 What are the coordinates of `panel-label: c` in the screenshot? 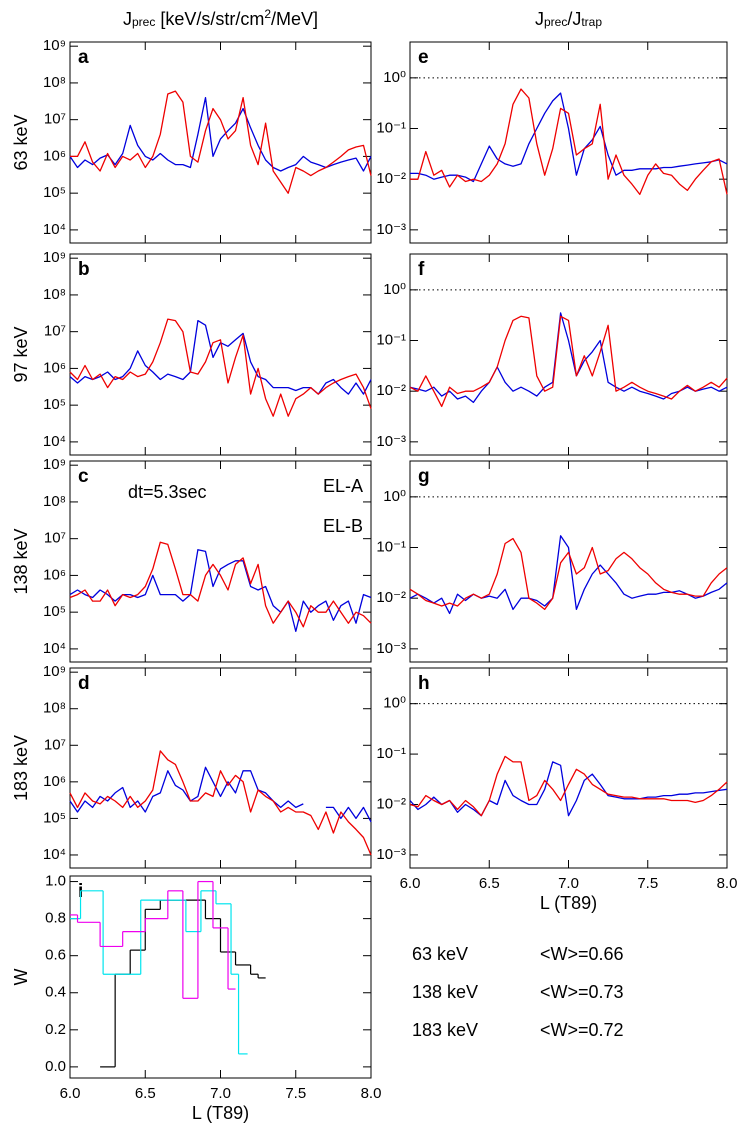 It's located at (83, 476).